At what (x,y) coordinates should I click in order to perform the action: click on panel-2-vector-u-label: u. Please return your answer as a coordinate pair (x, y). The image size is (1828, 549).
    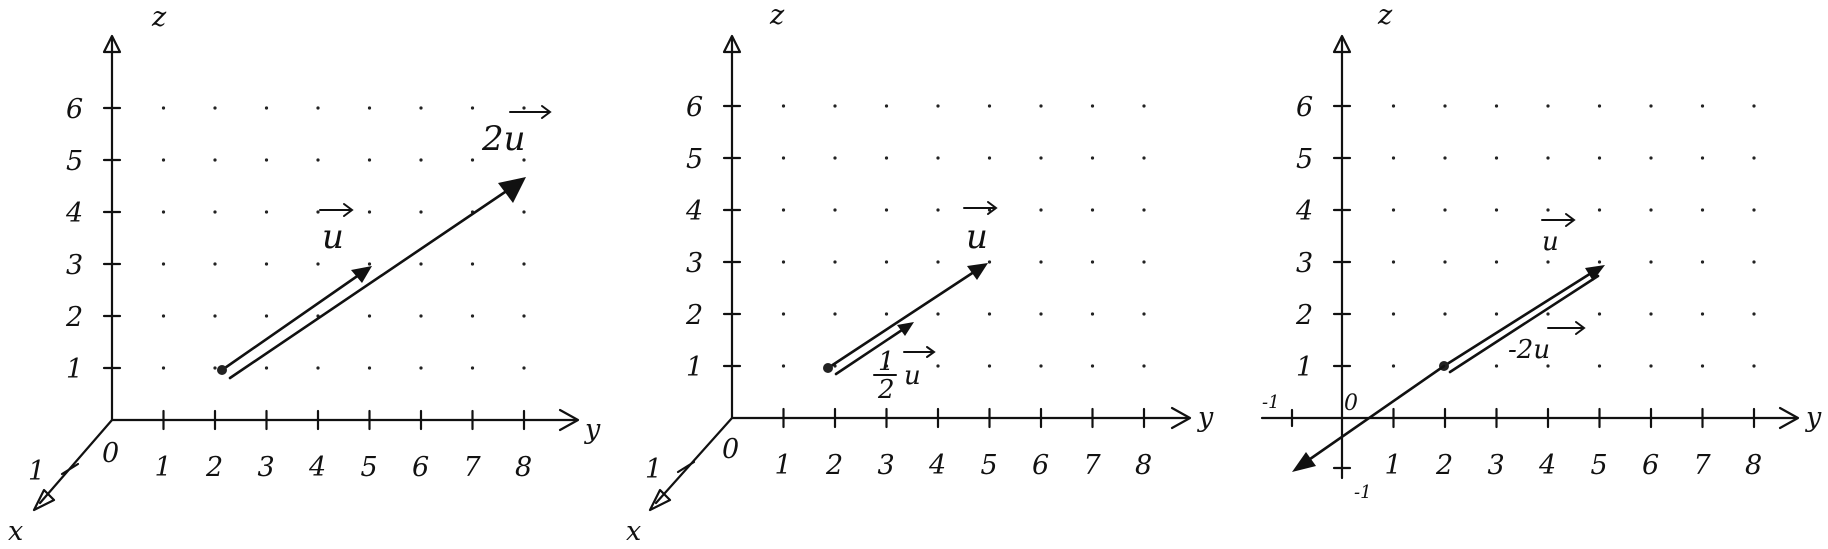
    Looking at the image, I should click on (977, 237).